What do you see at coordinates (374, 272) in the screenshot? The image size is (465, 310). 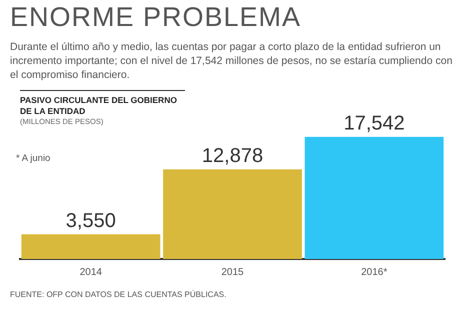 I see `x-tick-label: 2016*` at bounding box center [374, 272].